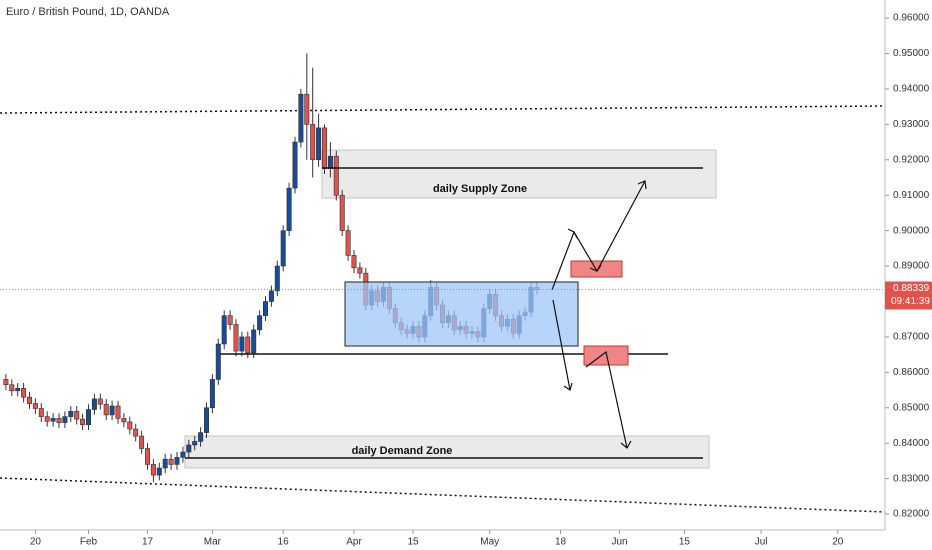 Image resolution: width=932 pixels, height=550 pixels. I want to click on y-tick-label: 0.95000, so click(911, 53).